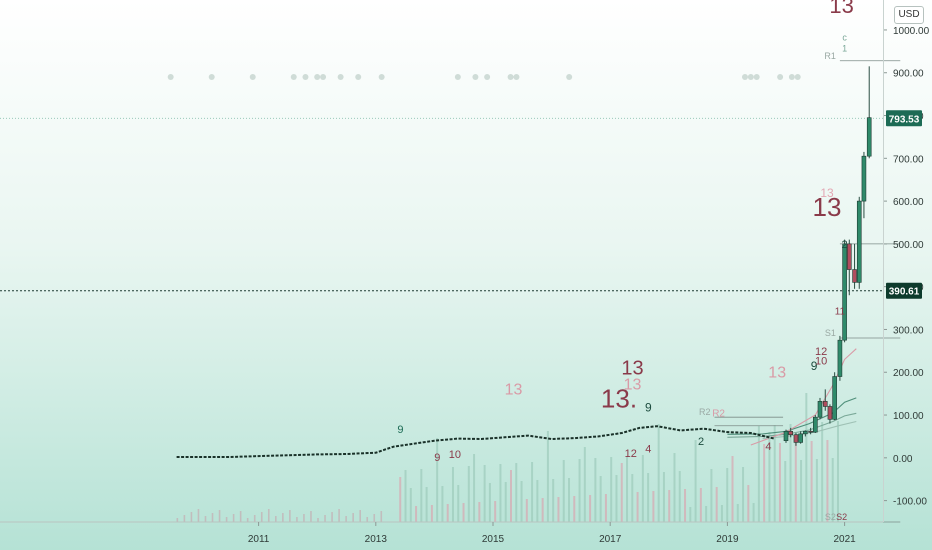  I want to click on y-axis-tick-label: 700.00, so click(908, 159).